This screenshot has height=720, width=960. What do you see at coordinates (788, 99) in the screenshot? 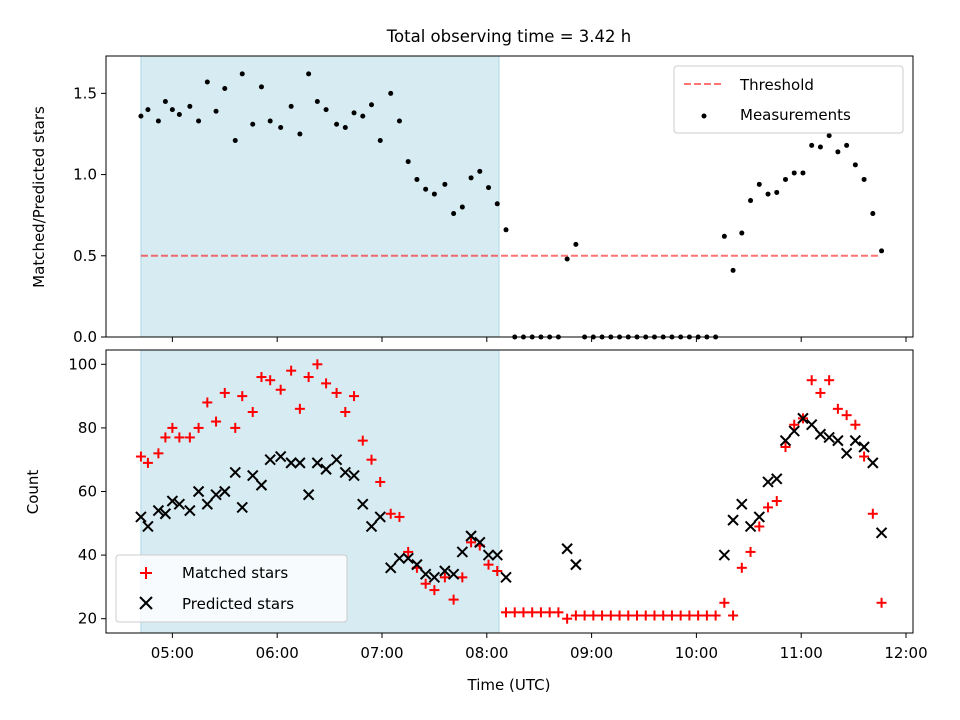
I see `ratio-legend: Threshold Measurements` at bounding box center [788, 99].